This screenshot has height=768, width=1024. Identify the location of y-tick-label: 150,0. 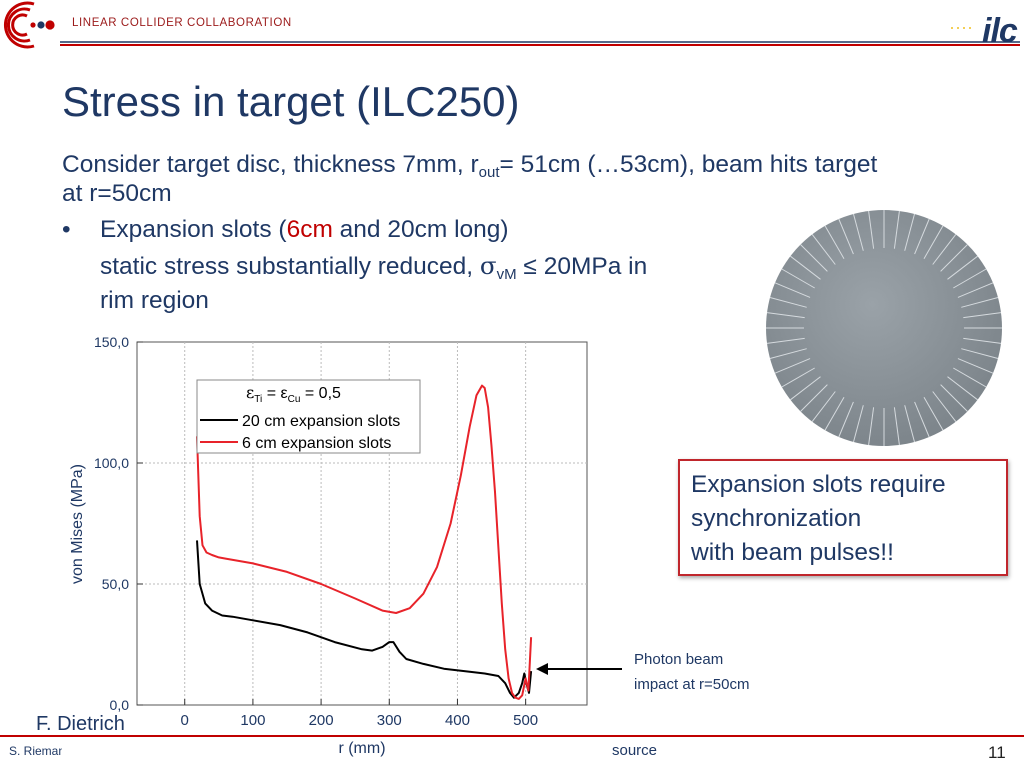
(111, 342).